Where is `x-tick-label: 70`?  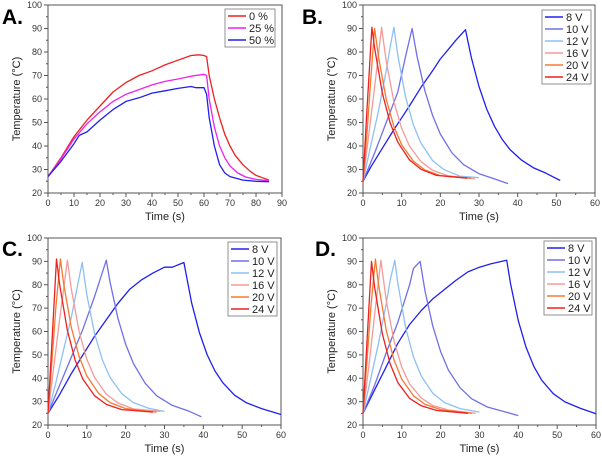 x-tick-label: 70 is located at coordinates (230, 203).